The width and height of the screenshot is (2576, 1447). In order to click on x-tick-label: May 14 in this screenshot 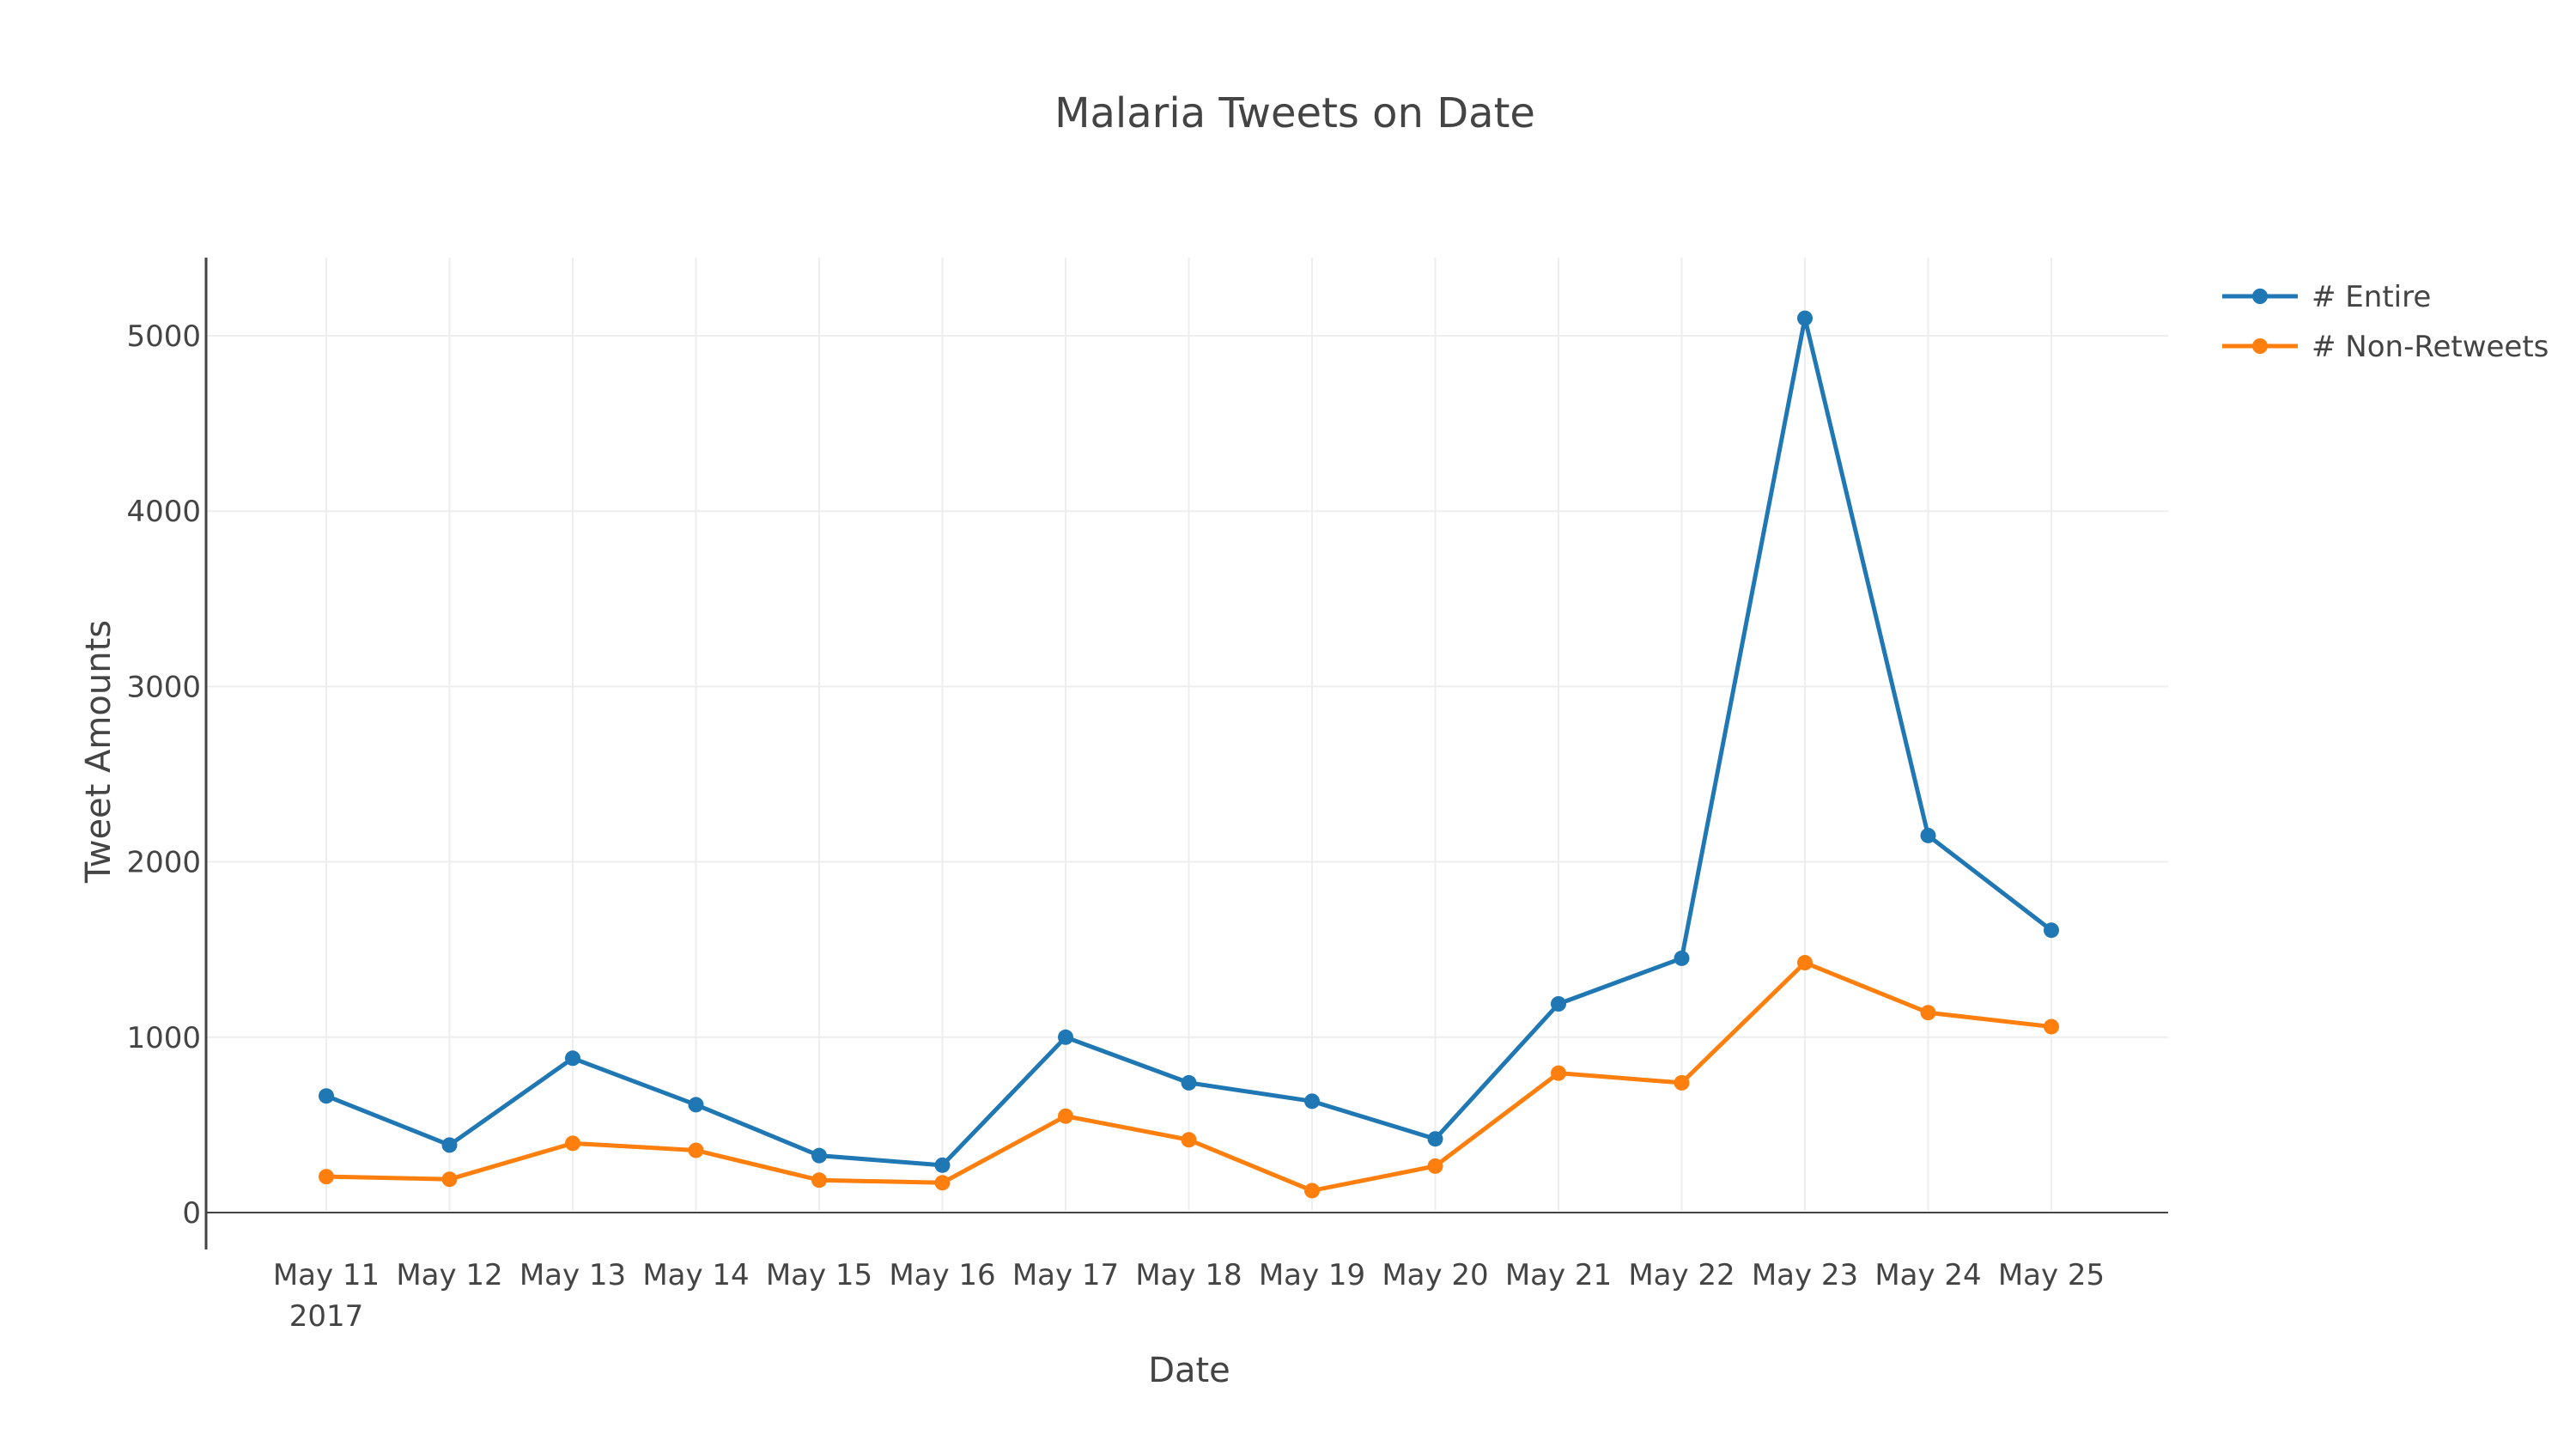, I will do `click(695, 1275)`.